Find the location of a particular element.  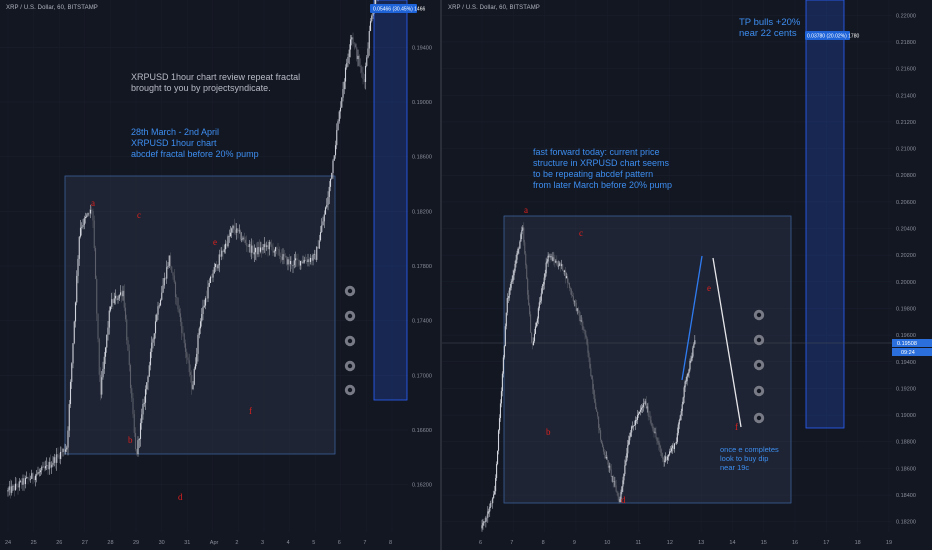

left-measure-tag is located at coordinates (393, 8).